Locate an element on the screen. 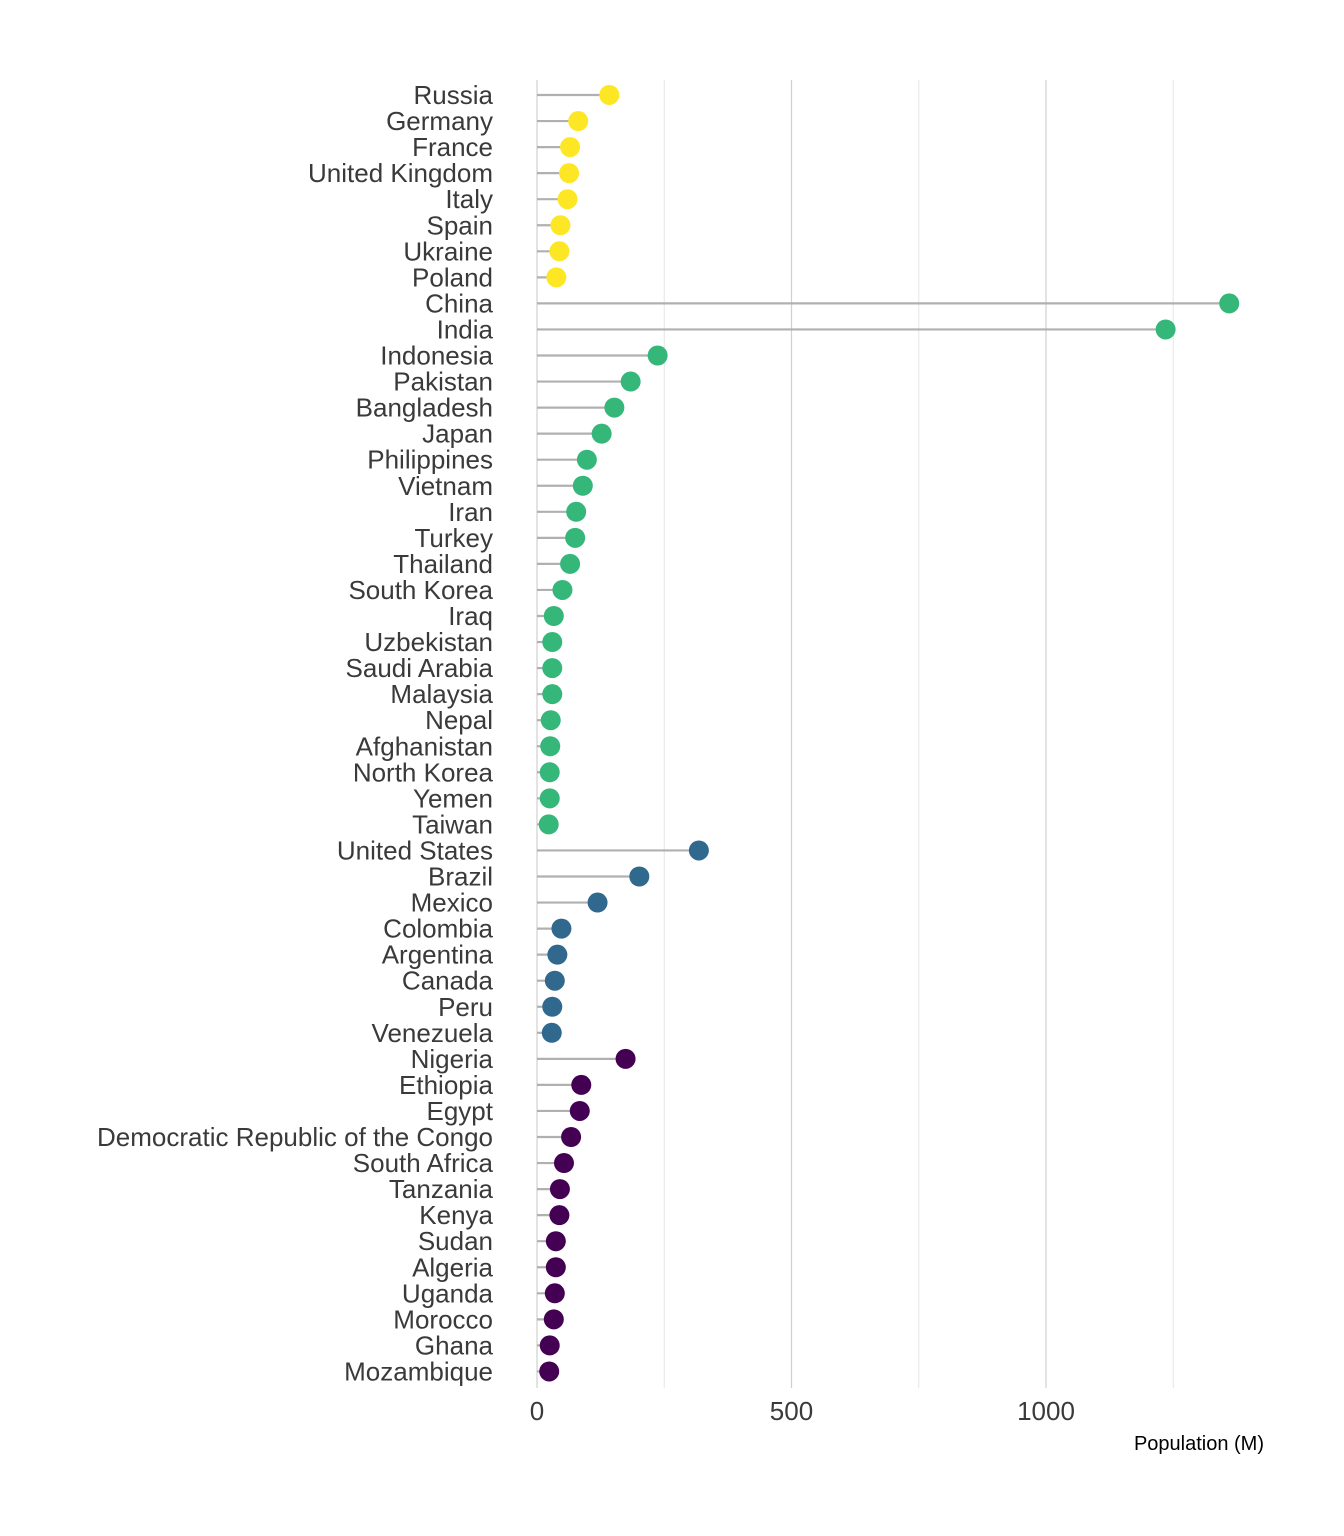 This screenshot has width=1344, height=1536. x-tick-label: 500 is located at coordinates (791, 1411).